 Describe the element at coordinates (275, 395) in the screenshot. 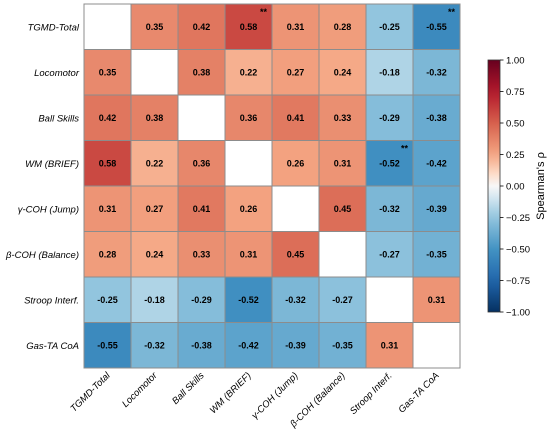

I see `column-label: γ-COH (Jump)` at that location.